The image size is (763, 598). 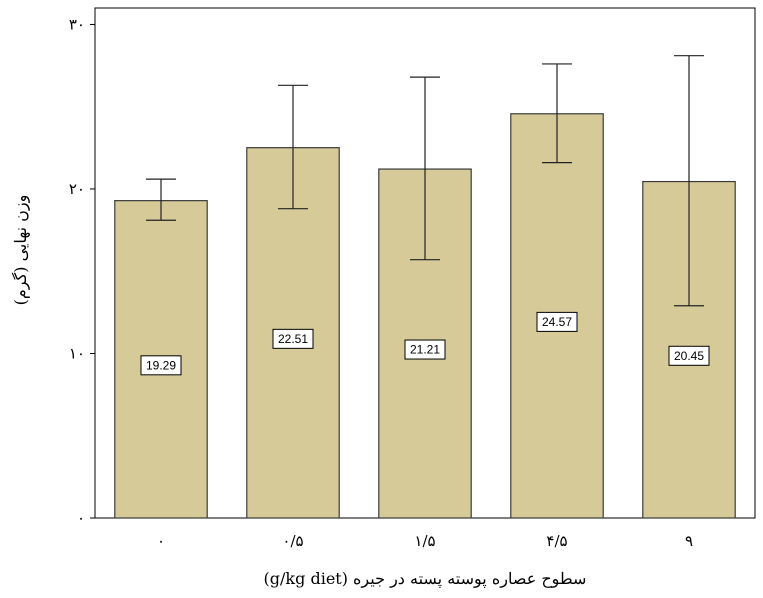 I want to click on data-label: 21.21, so click(x=425, y=350).